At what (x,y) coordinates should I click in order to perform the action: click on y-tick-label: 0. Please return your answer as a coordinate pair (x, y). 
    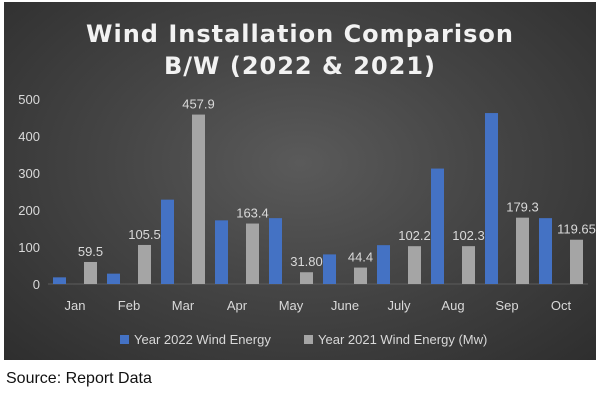
    Looking at the image, I should click on (36, 284).